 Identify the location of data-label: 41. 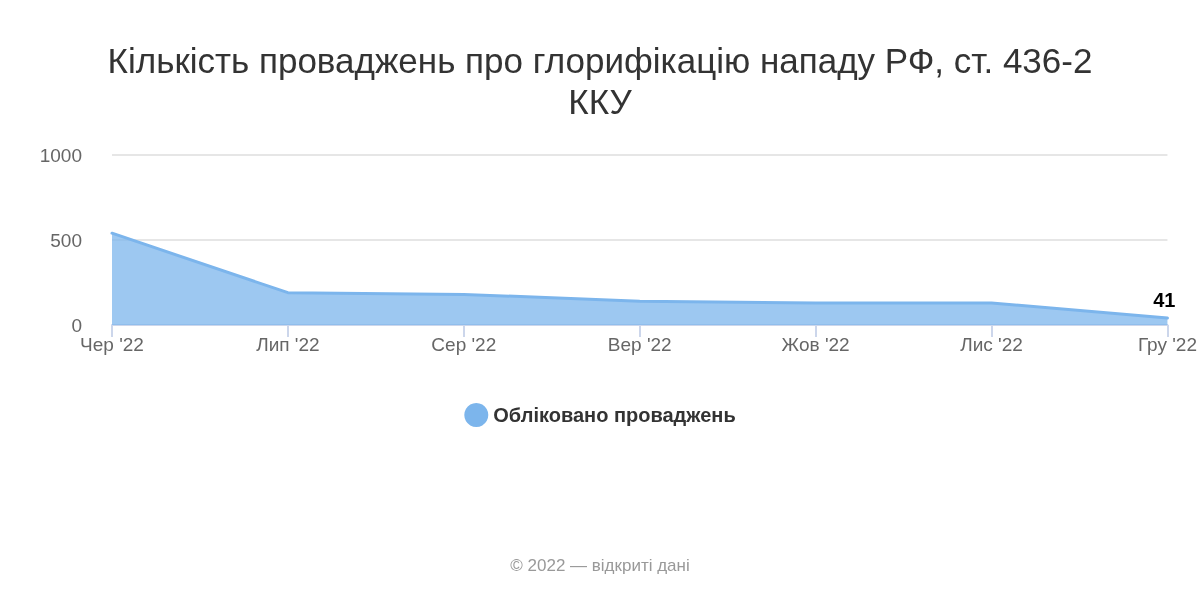
(1164, 300).